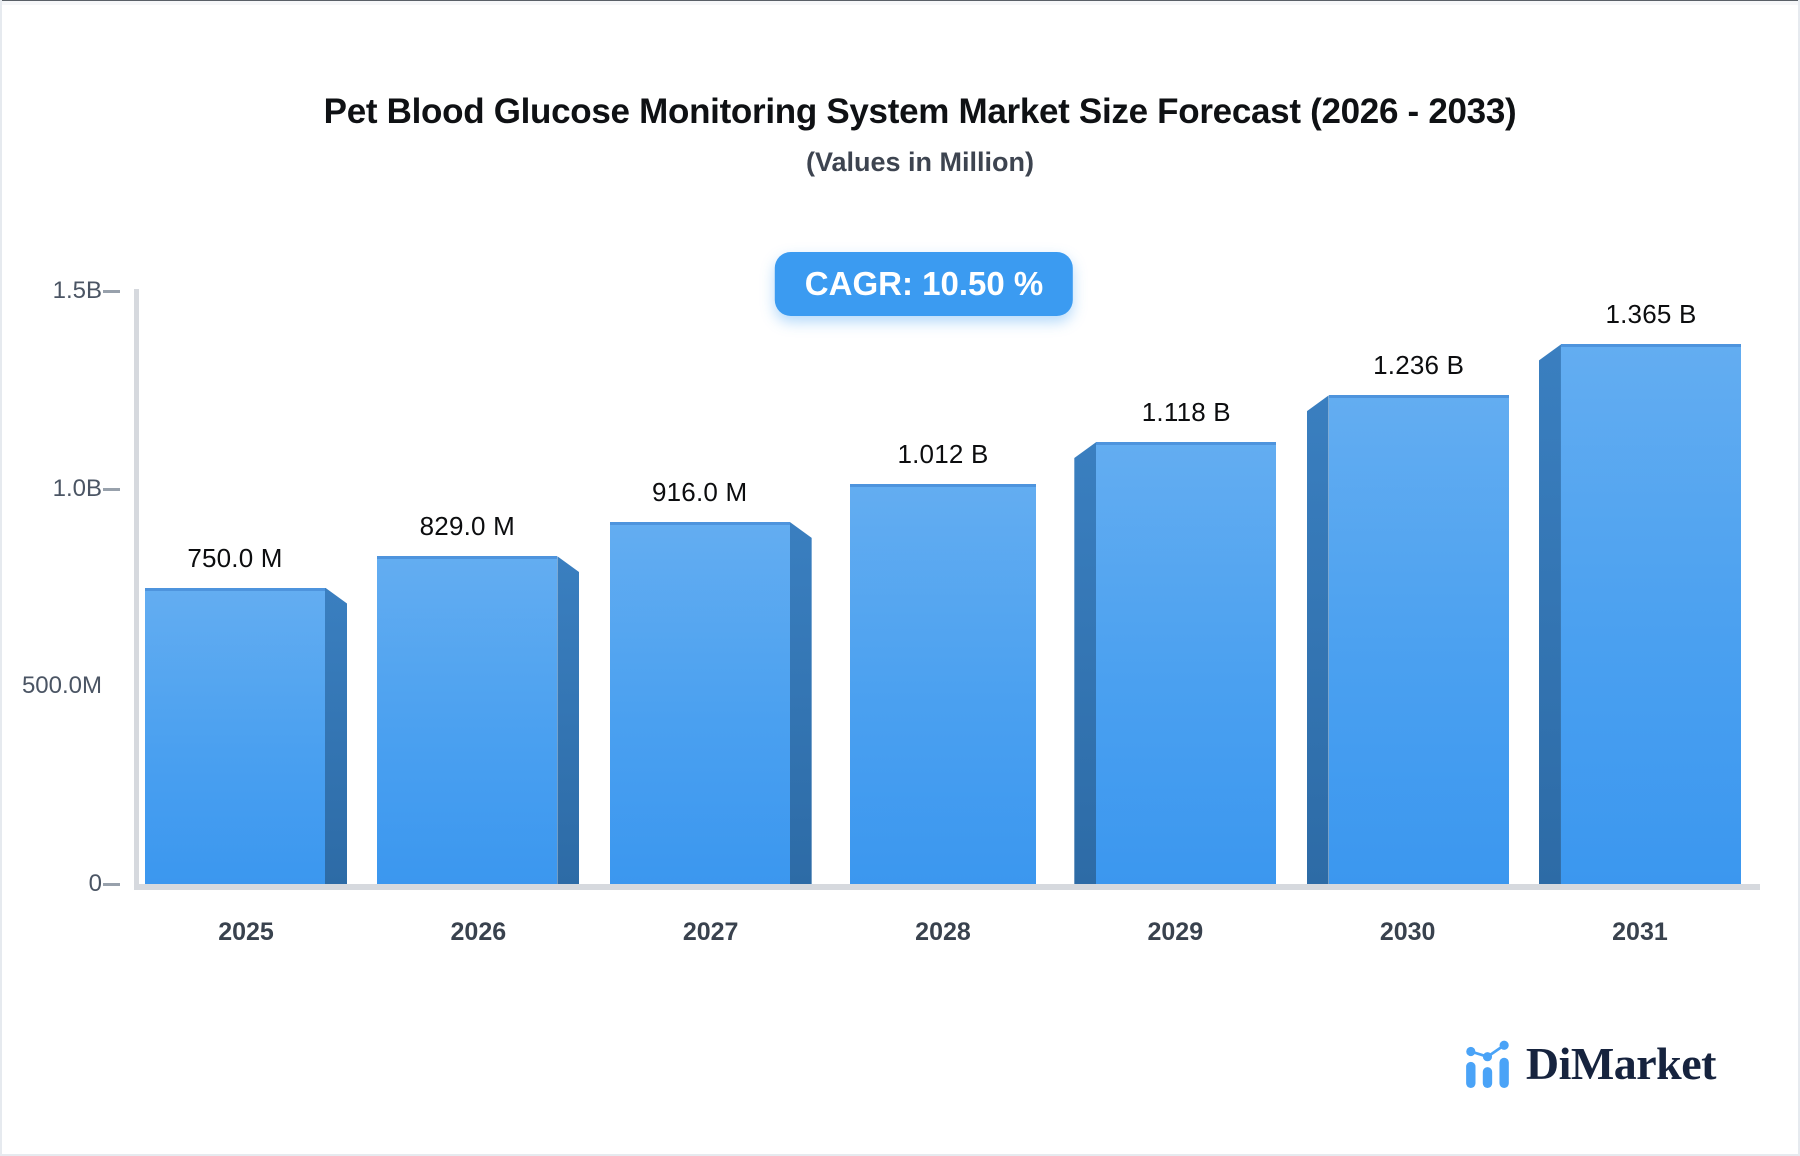 The width and height of the screenshot is (1800, 1156). What do you see at coordinates (1175, 932) in the screenshot?
I see `x-axis-label: 2029` at bounding box center [1175, 932].